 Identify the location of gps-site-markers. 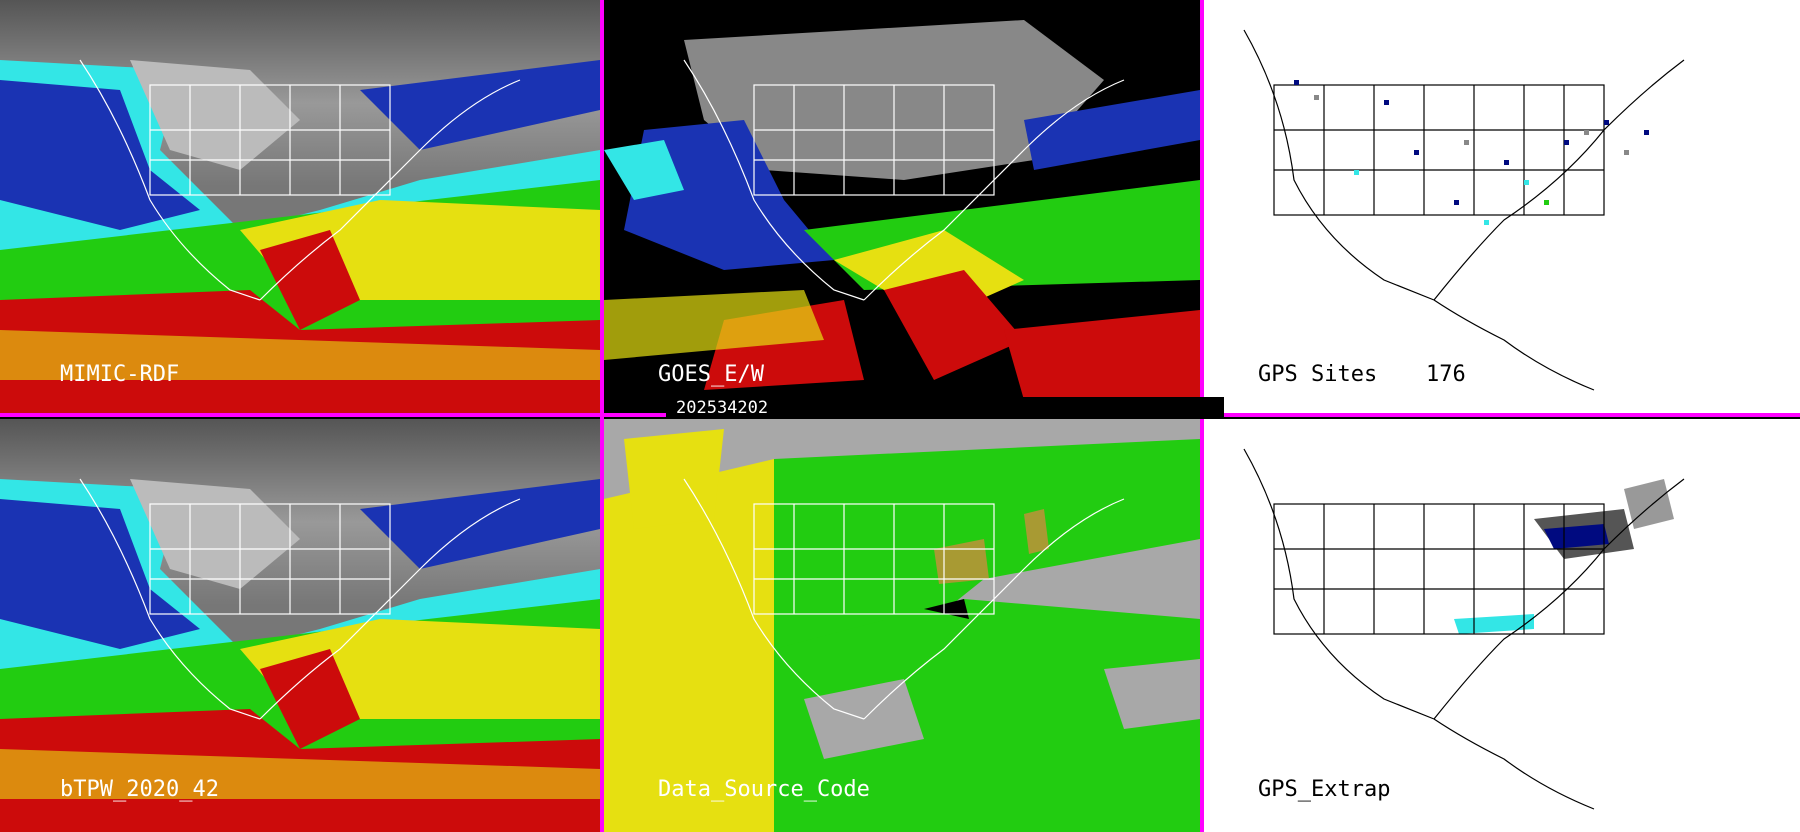
(1471, 152).